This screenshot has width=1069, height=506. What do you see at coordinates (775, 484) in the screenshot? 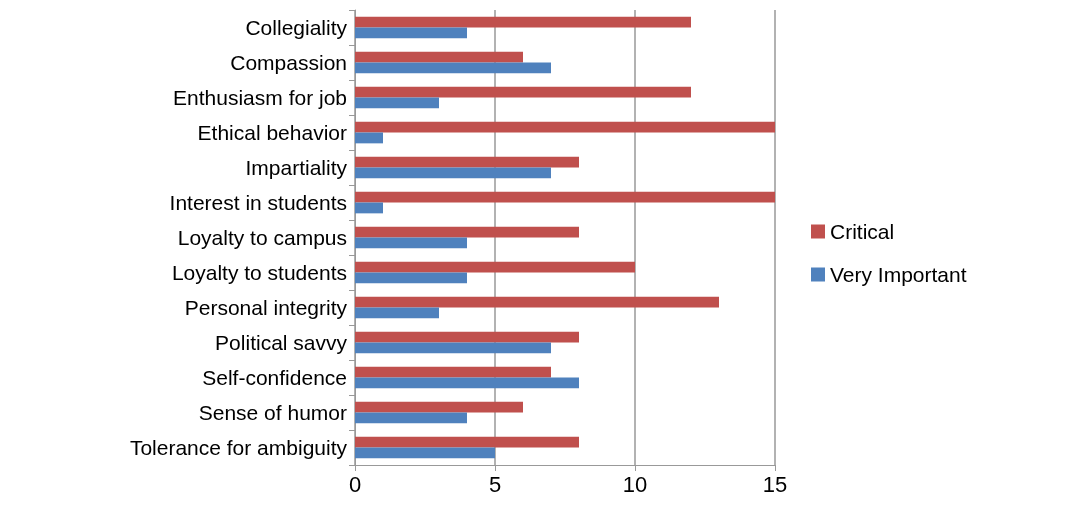
I see `x-tick-label: 15` at bounding box center [775, 484].